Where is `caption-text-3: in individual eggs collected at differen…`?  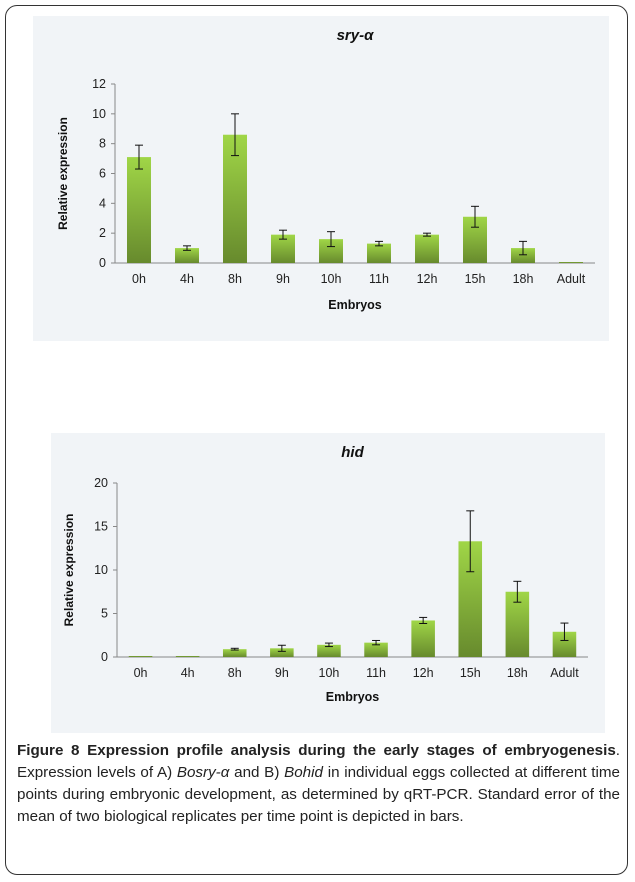
caption-text-3: in individual eggs collected at differen… is located at coordinates (318, 794).